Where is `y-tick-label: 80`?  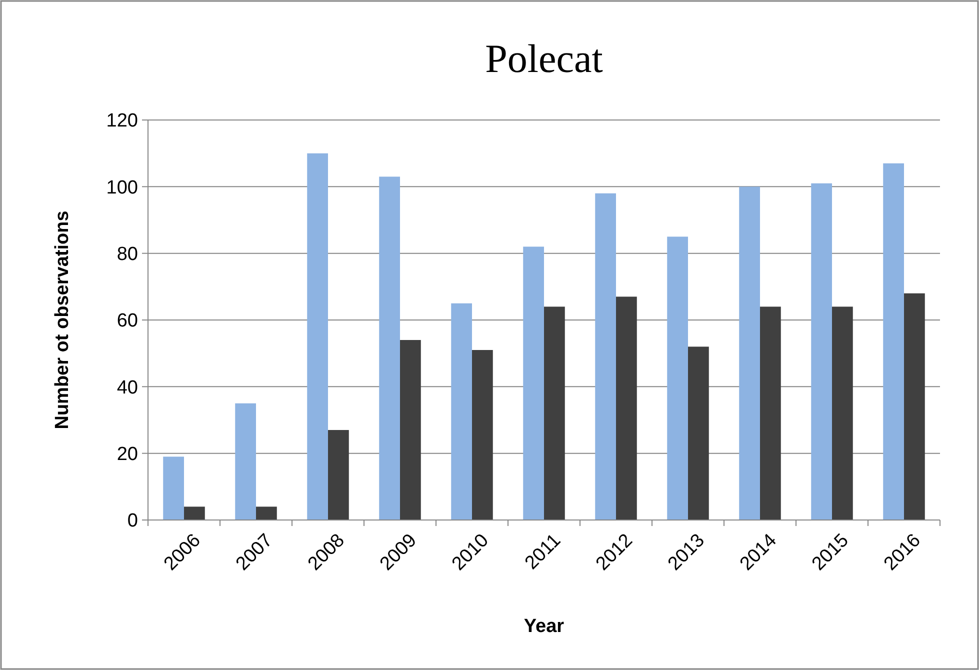
y-tick-label: 80 is located at coordinates (127, 254).